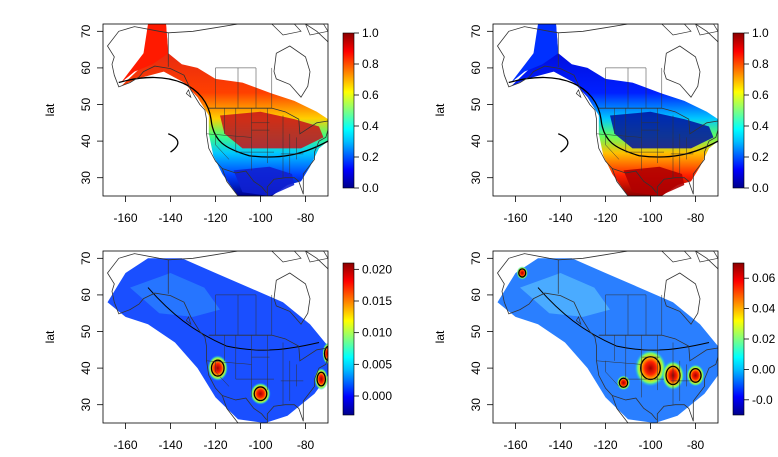  I want to click on colorbar-tick-label: 0.00, so click(764, 369).